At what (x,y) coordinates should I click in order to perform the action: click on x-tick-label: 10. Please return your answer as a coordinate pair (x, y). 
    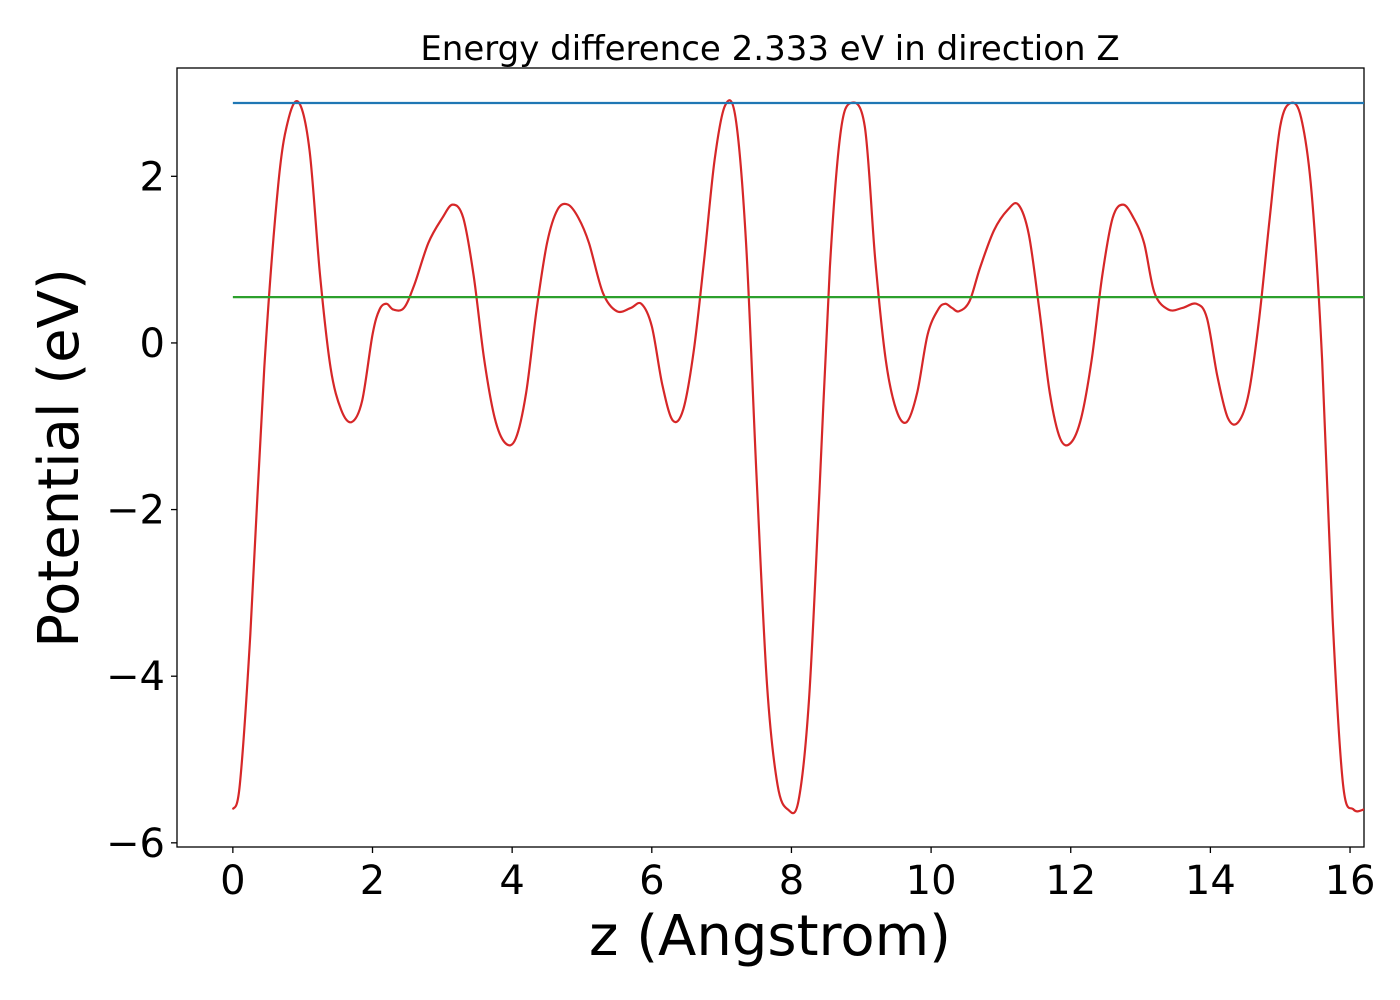
    Looking at the image, I should click on (931, 881).